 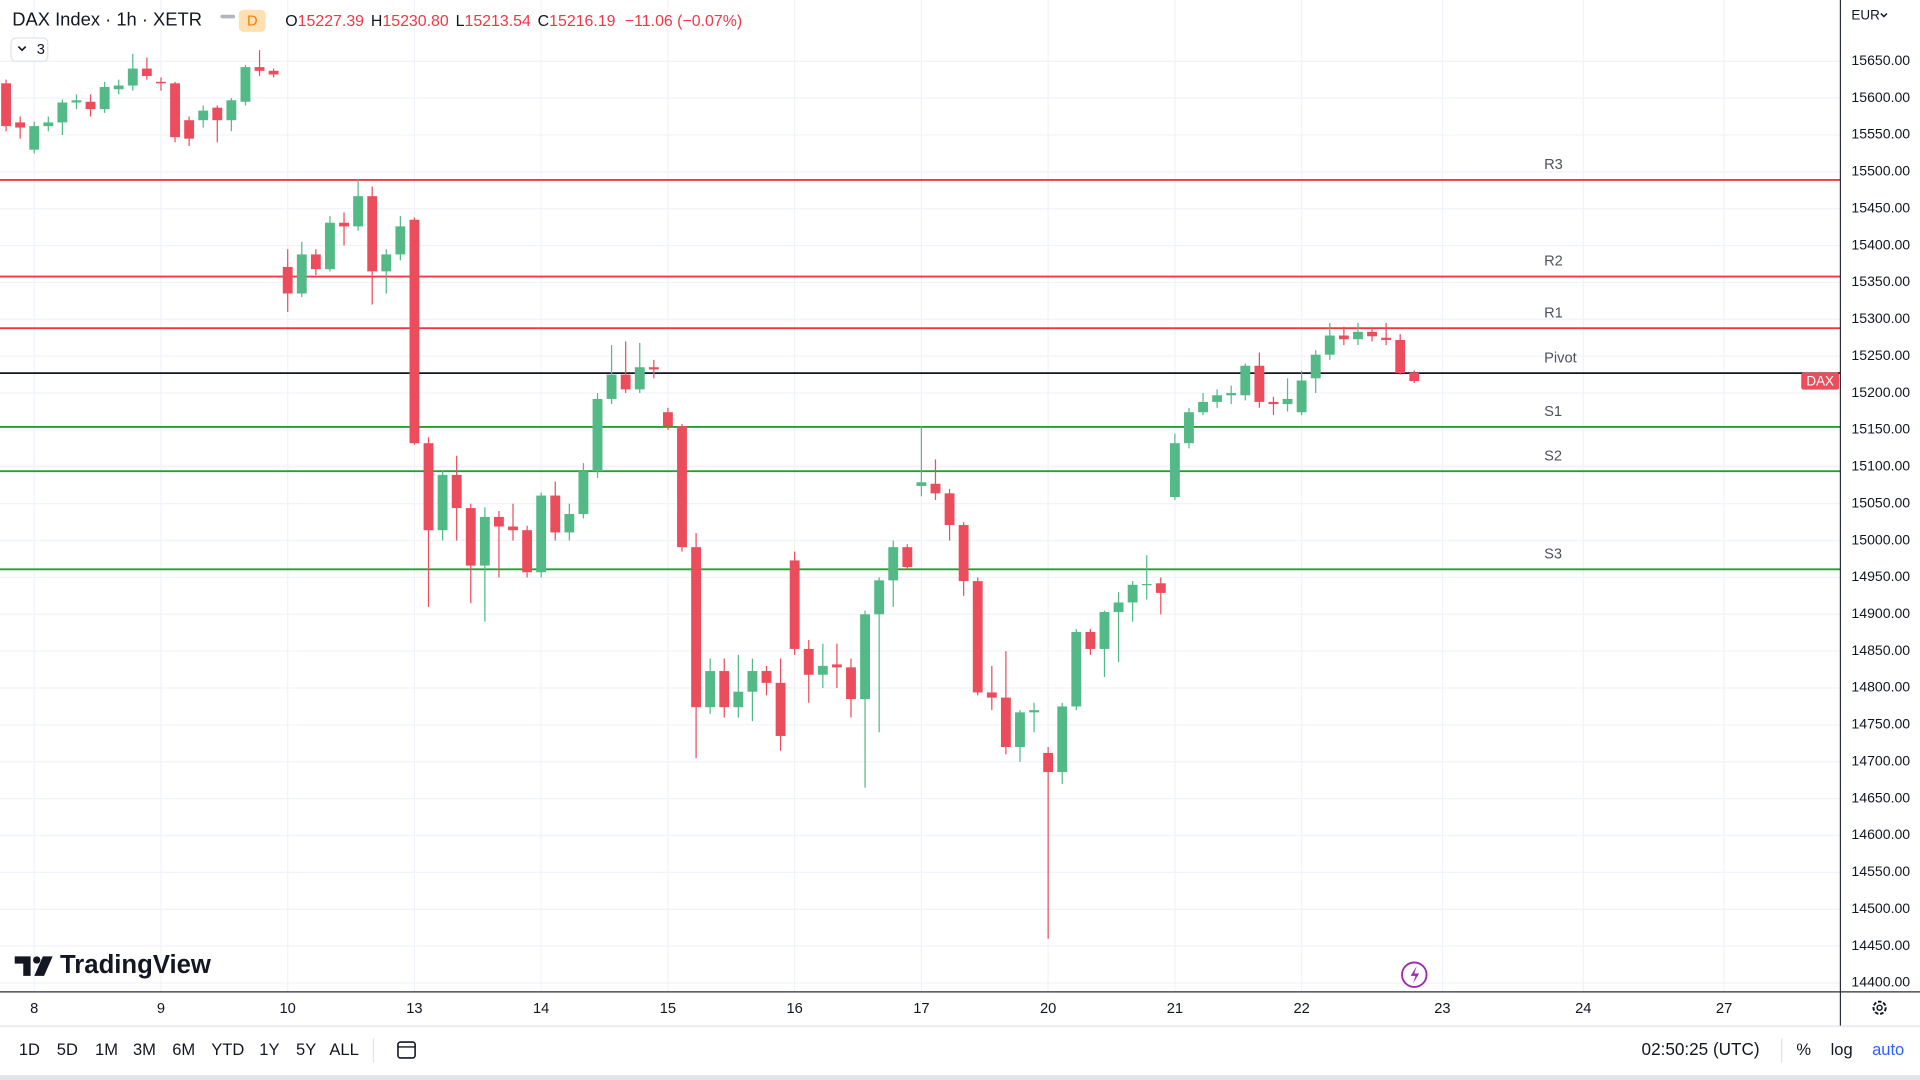 I want to click on axis-option: %, so click(x=1803, y=1049).